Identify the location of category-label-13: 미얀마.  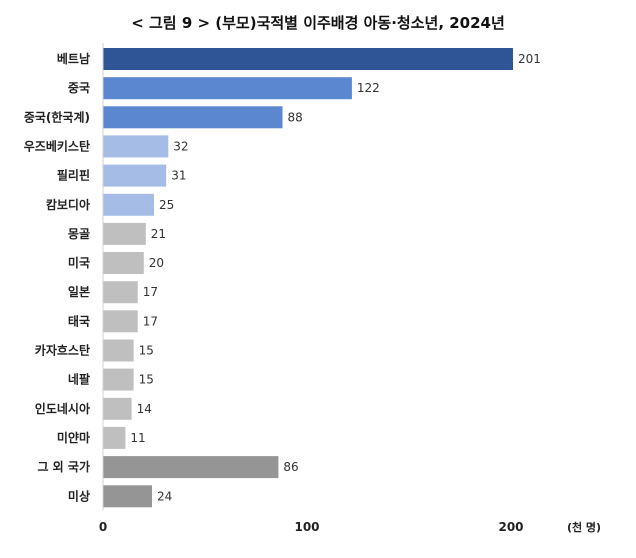
(73, 437).